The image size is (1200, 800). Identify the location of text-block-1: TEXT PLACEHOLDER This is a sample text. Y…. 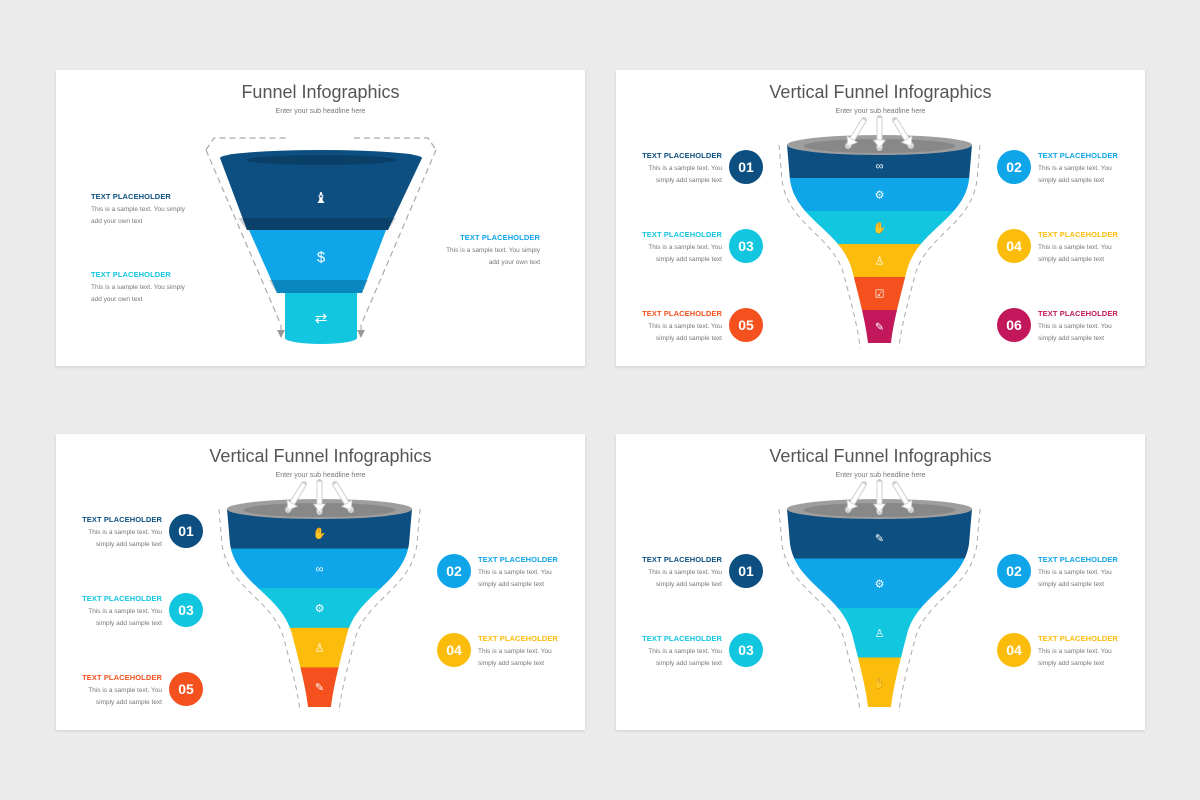
(141, 209).